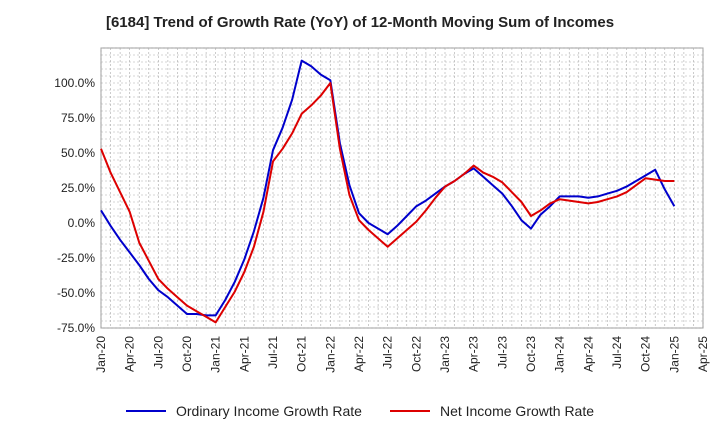  What do you see at coordinates (101, 354) in the screenshot?
I see `x-tick-label: Jan-20` at bounding box center [101, 354].